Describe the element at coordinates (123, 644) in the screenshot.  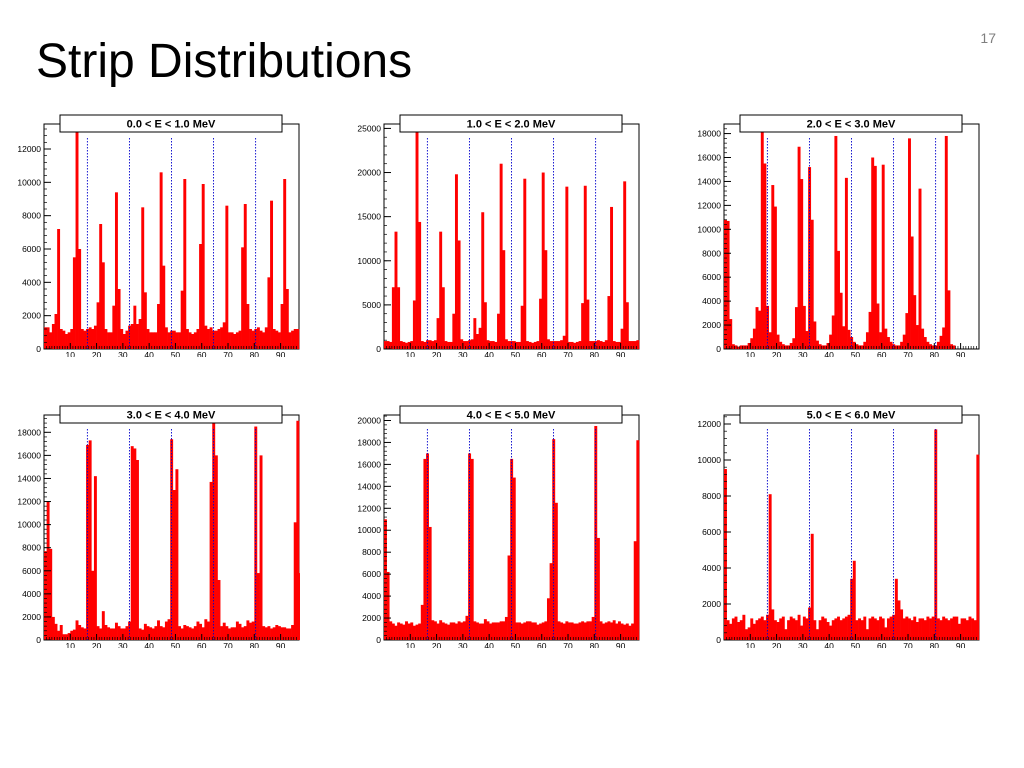
I see `x-tick-label: 30` at that location.